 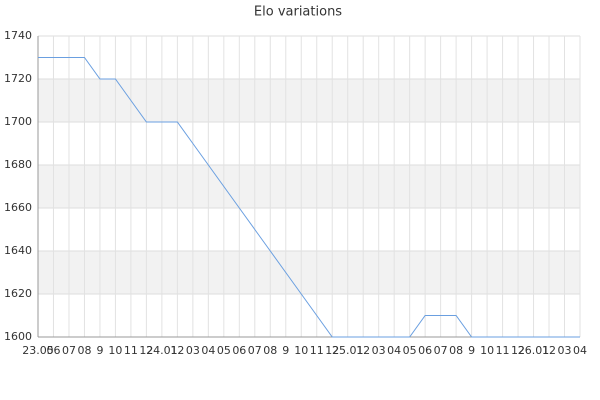 I want to click on y-tick-label: 1720, so click(x=18, y=78).